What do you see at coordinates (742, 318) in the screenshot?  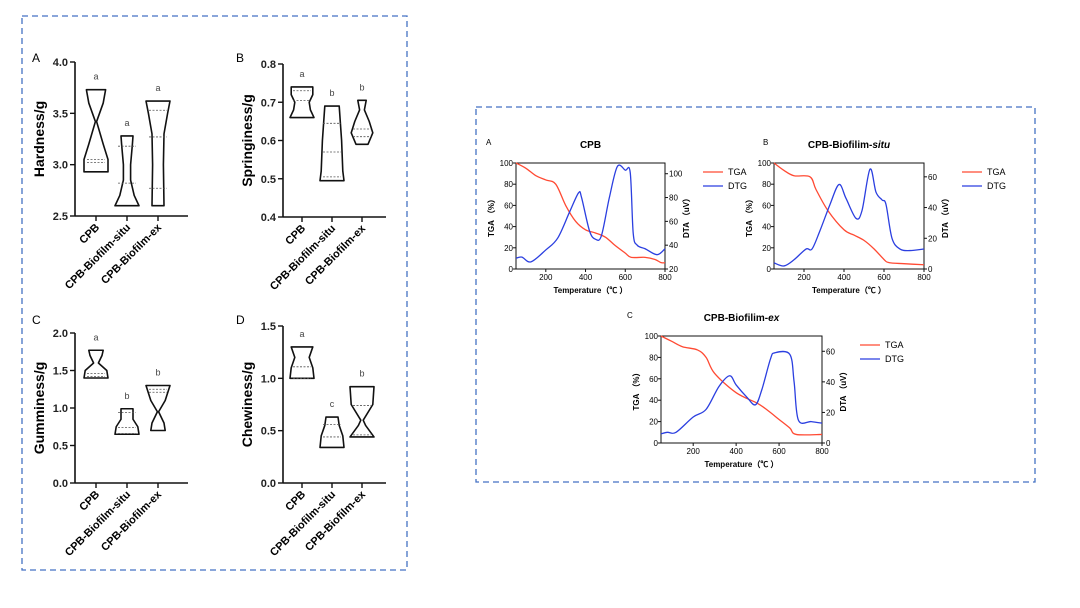 I see `chart-title: CPB-Biofilim-ex` at bounding box center [742, 318].